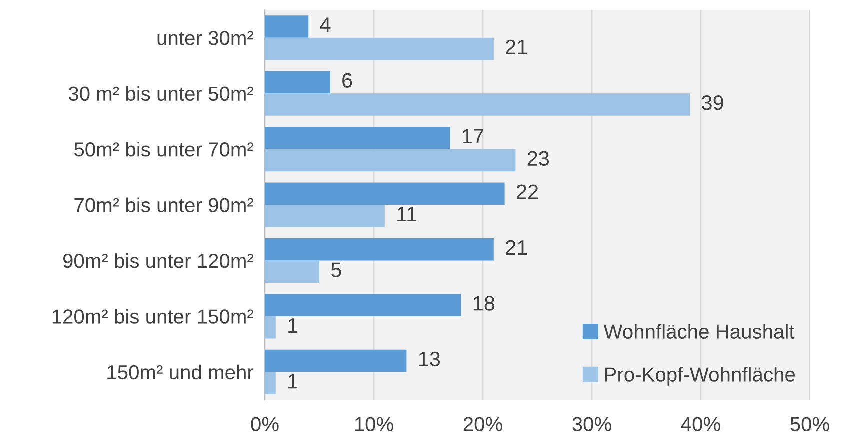 This screenshot has width=850, height=436. Describe the element at coordinates (206, 38) in the screenshot. I see `y-tick-label: unter 30m²` at that location.